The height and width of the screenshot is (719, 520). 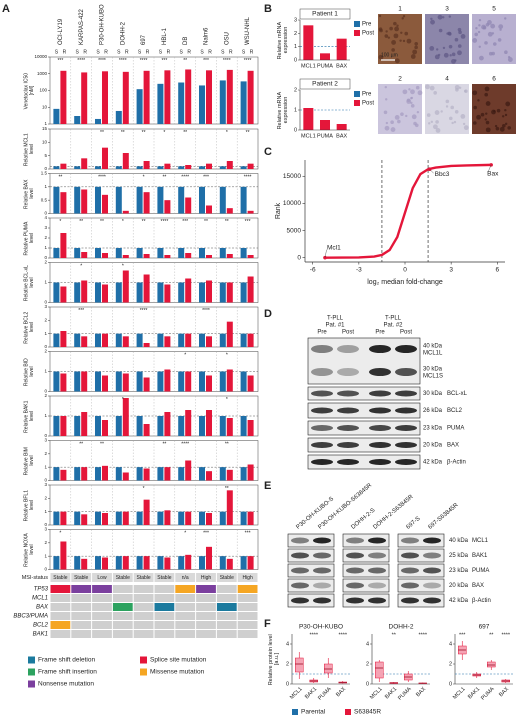 I want to click on x-tick-label: 6, so click(x=497, y=270).